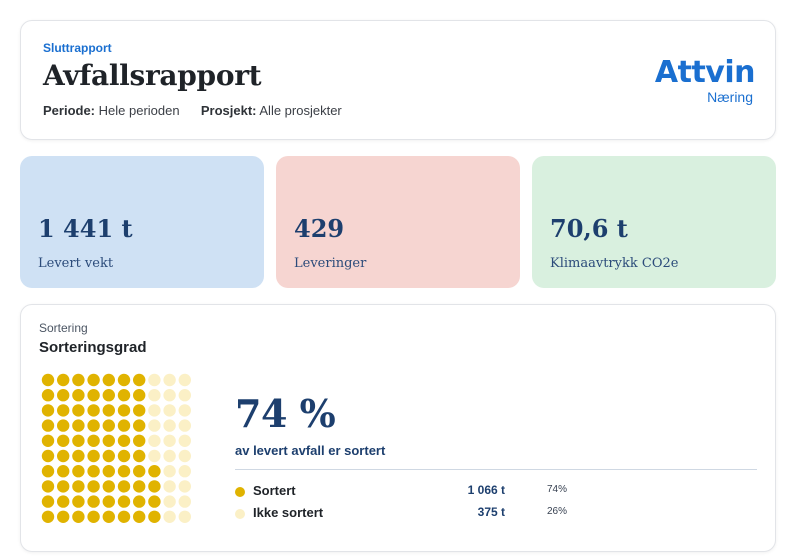  I want to click on kpi-card-climate-footprint: 70,6 t Klimaavtrykk CO2e, so click(654, 222).